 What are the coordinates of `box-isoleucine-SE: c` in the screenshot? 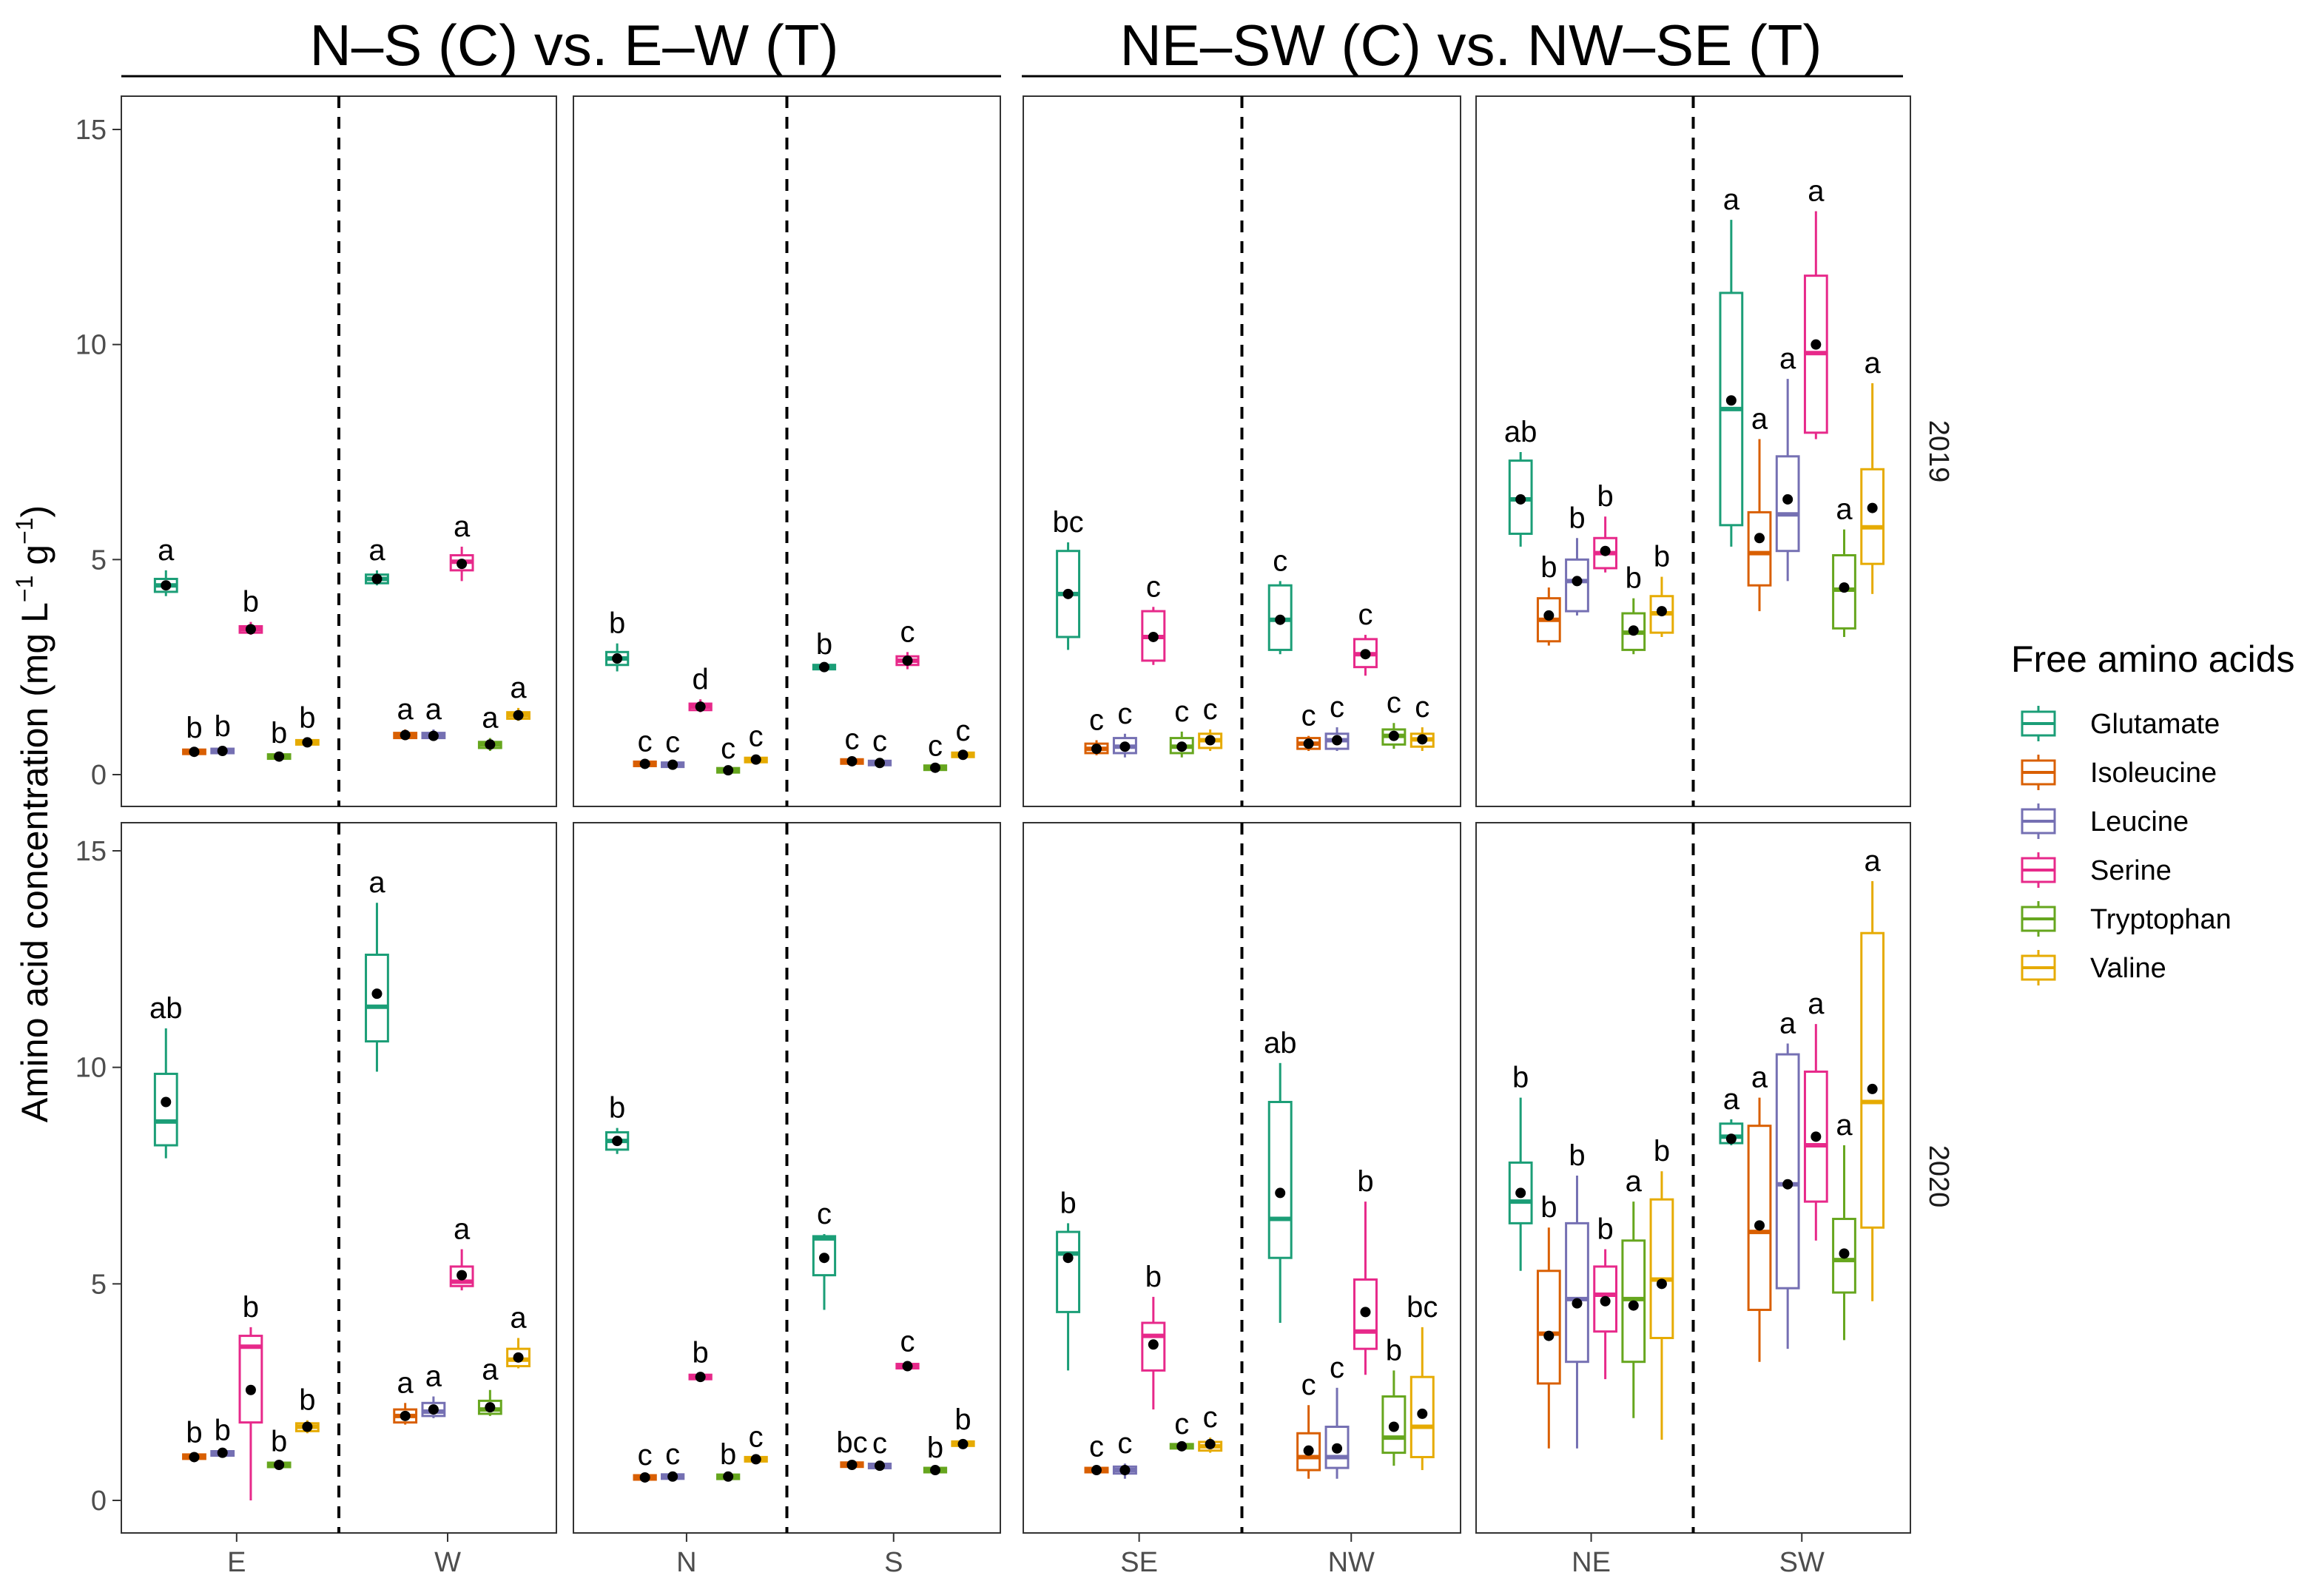 It's located at (1096, 1453).